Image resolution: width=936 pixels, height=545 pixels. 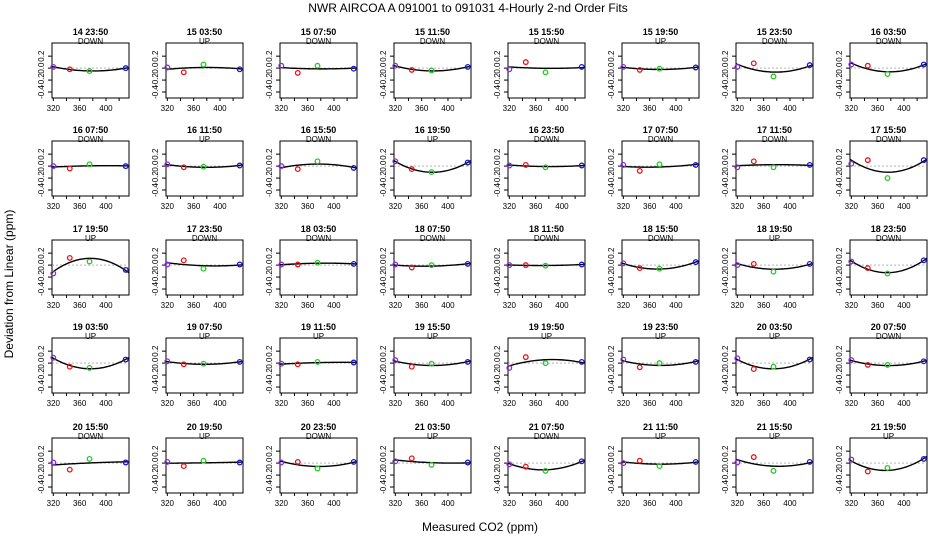 What do you see at coordinates (661, 229) in the screenshot?
I see `panel-time-label: 18 15:50` at bounding box center [661, 229].